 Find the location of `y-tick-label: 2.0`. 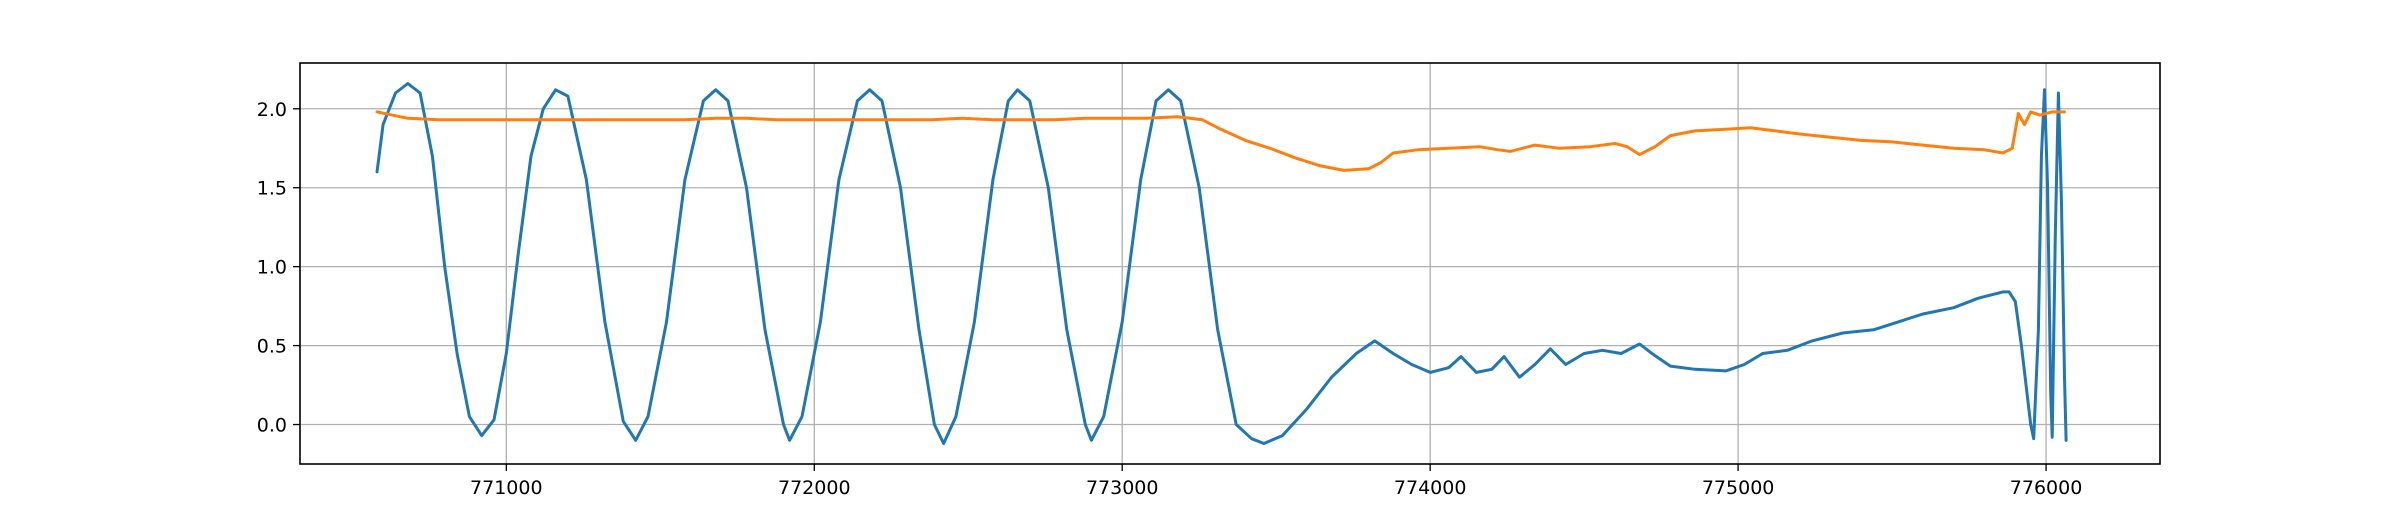

y-tick-label: 2.0 is located at coordinates (272, 110).